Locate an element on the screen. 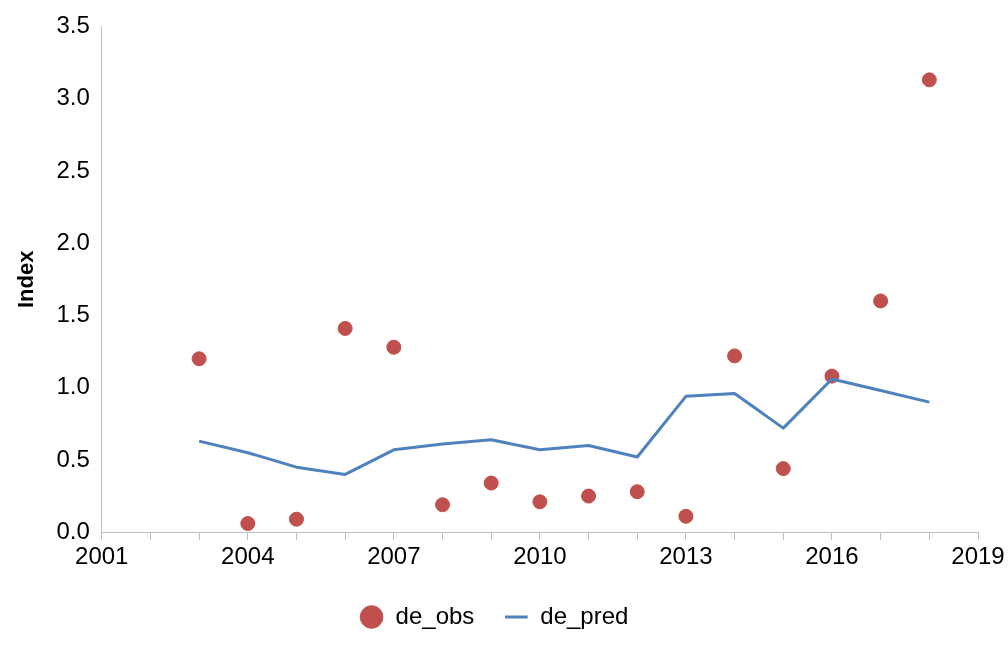  x-tick-label: 2007 is located at coordinates (394, 556).